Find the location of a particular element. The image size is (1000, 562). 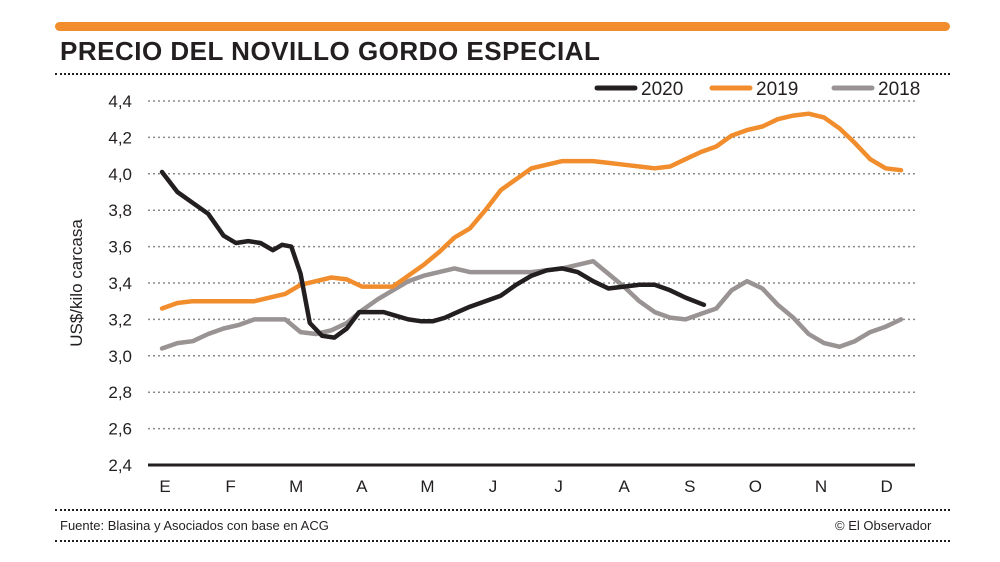

y-tick-label: 2,4 is located at coordinates (120, 465).